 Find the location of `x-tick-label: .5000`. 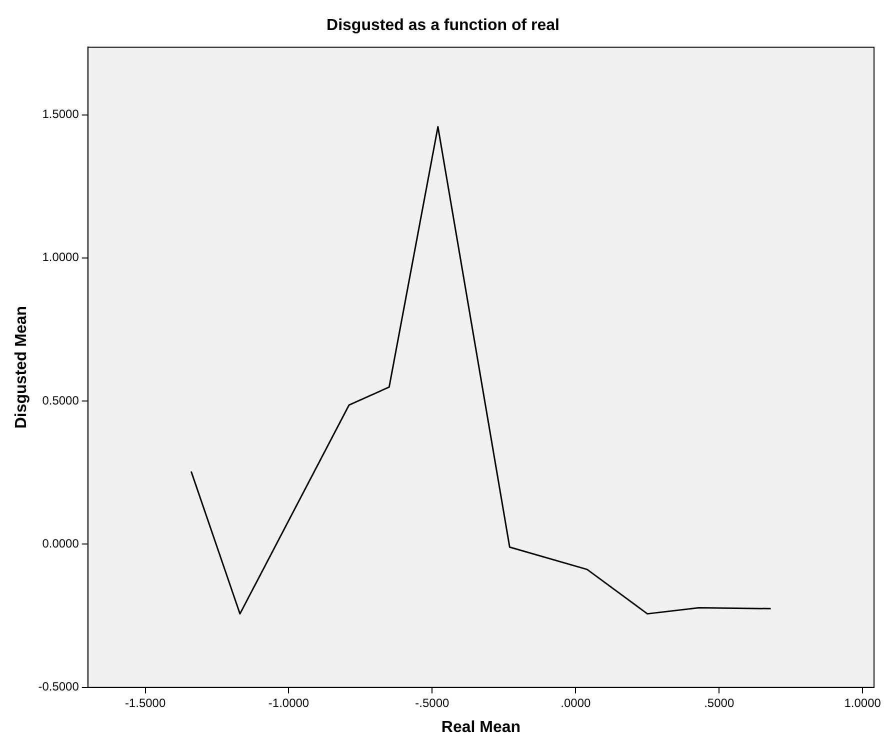

x-tick-label: .5000 is located at coordinates (719, 703).